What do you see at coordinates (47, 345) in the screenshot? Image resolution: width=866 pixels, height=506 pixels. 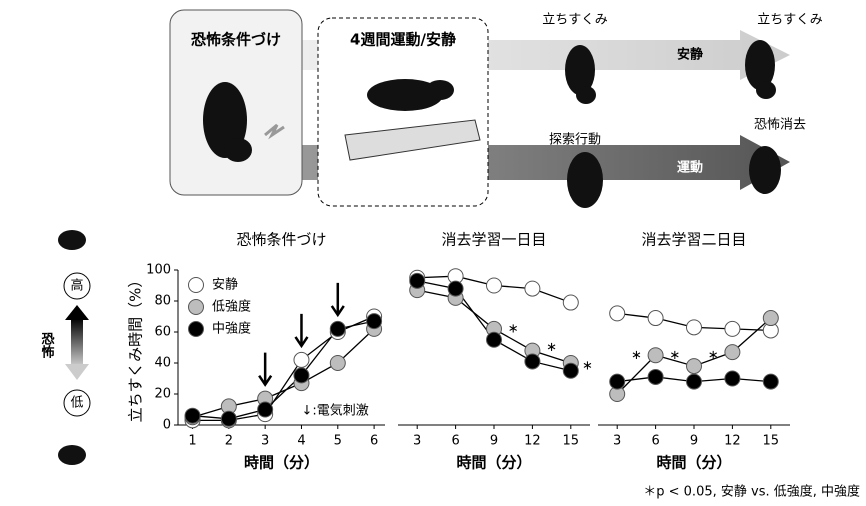 I see `scale-label: 恐怖` at bounding box center [47, 345].